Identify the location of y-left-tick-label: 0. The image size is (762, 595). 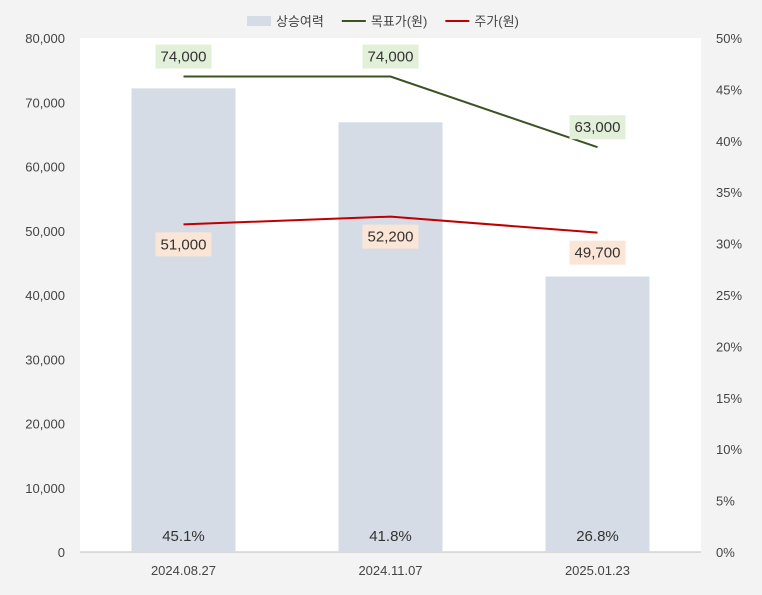
(61, 552).